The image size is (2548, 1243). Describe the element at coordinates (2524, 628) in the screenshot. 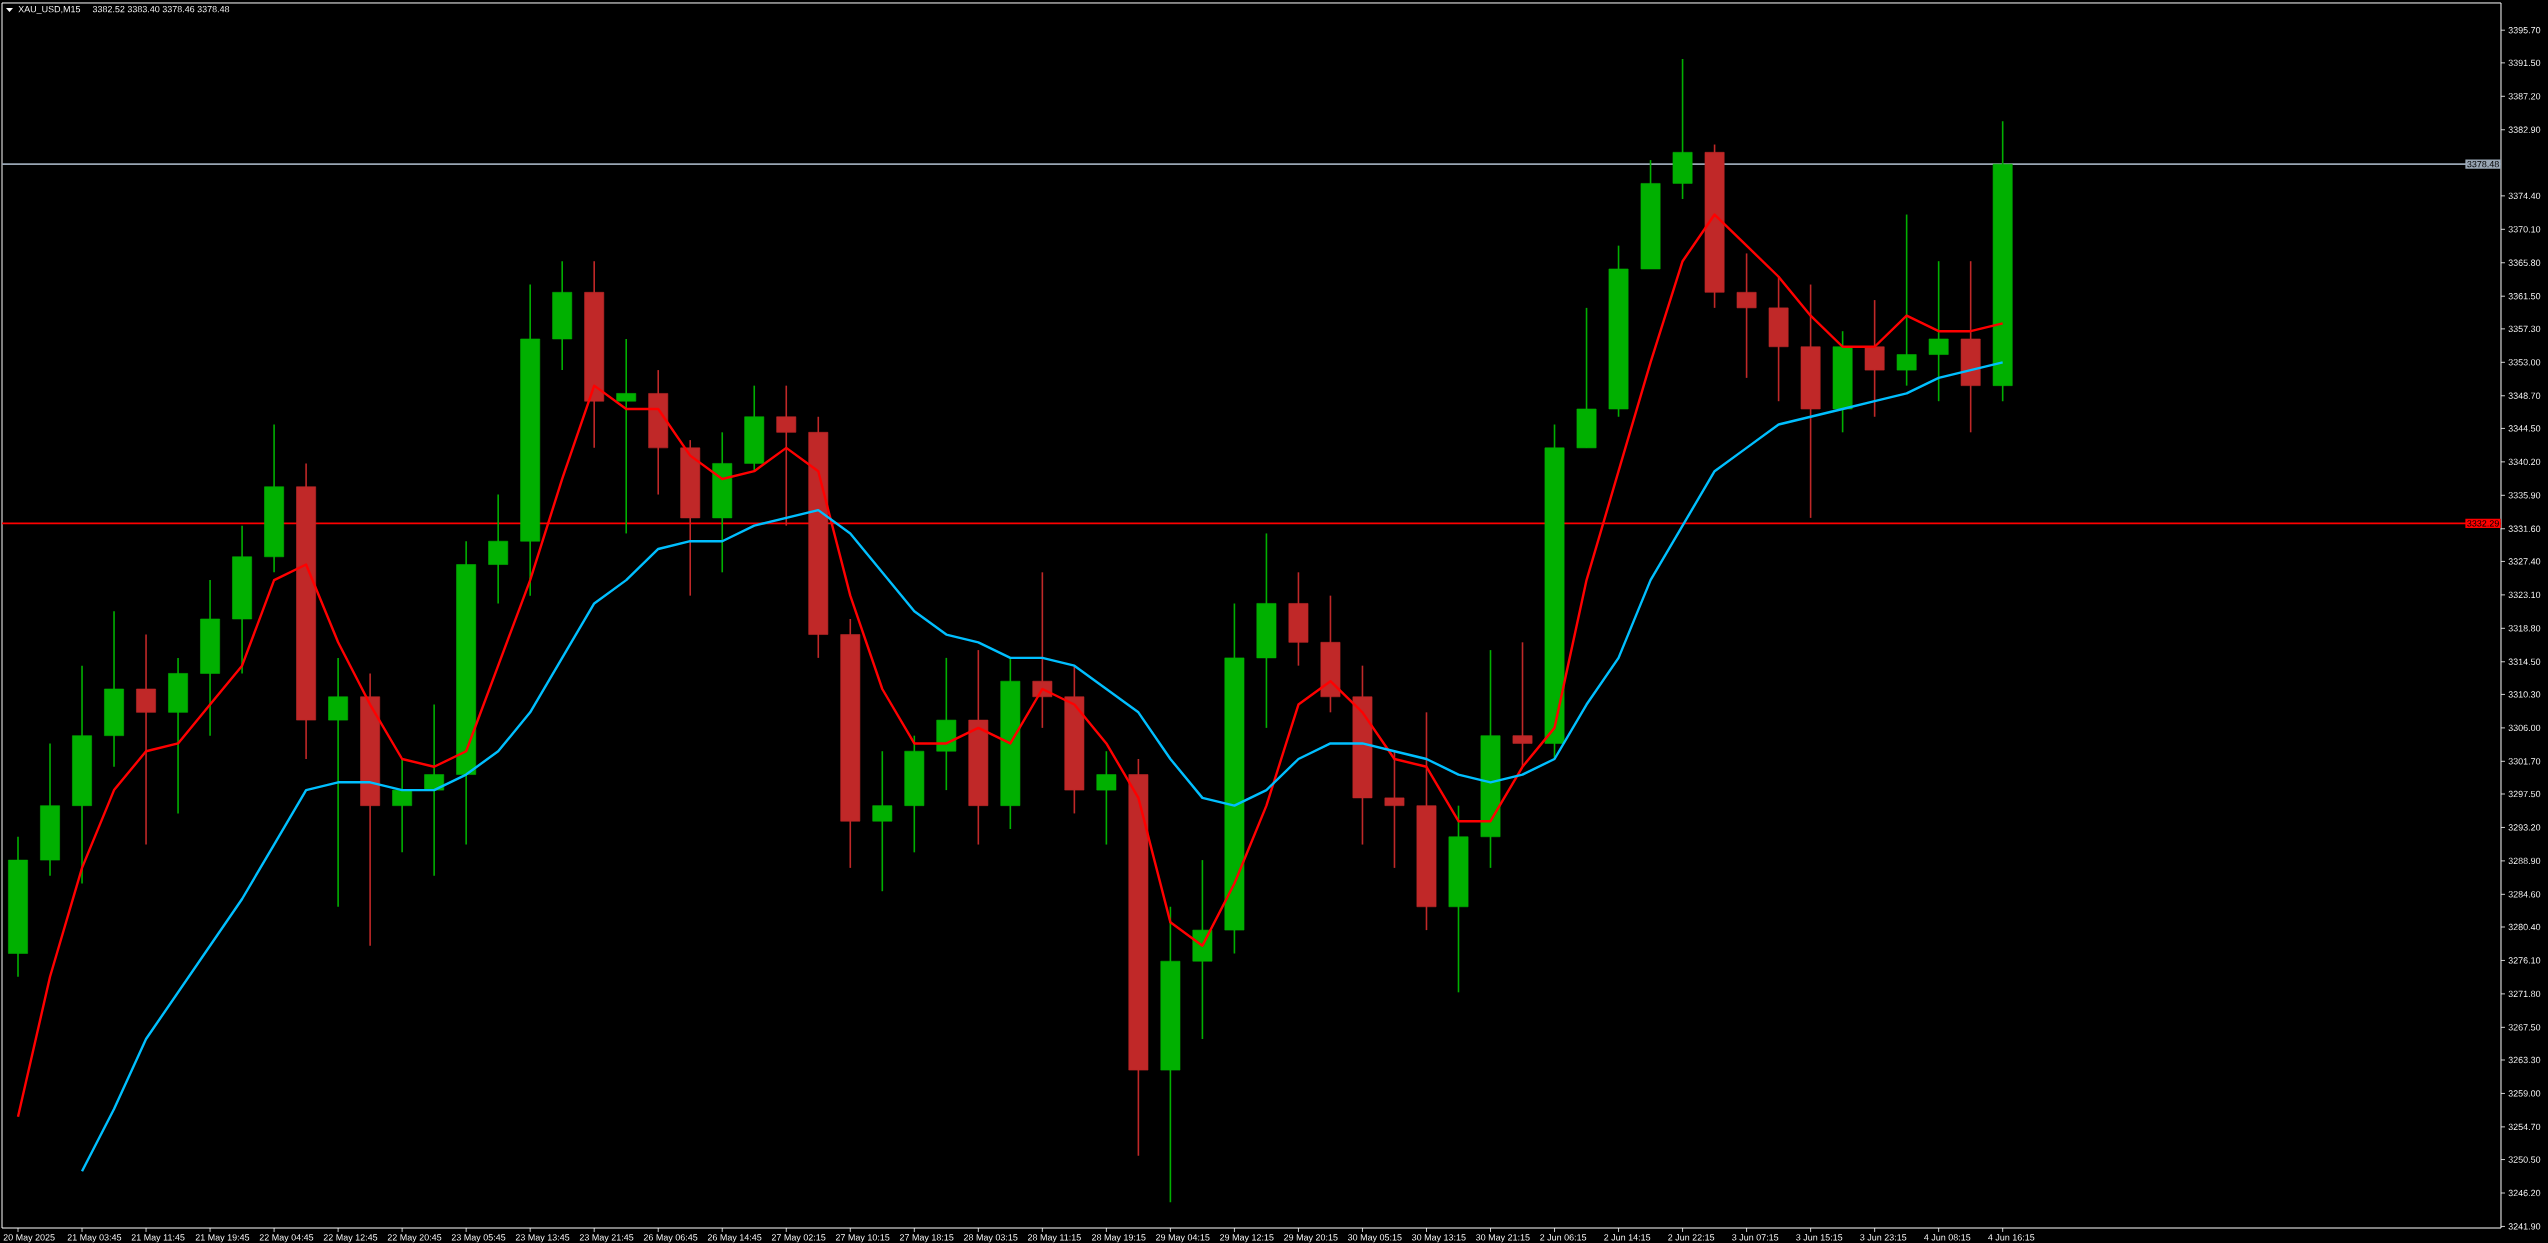

I see `y-tick-label: 3318.80` at that location.